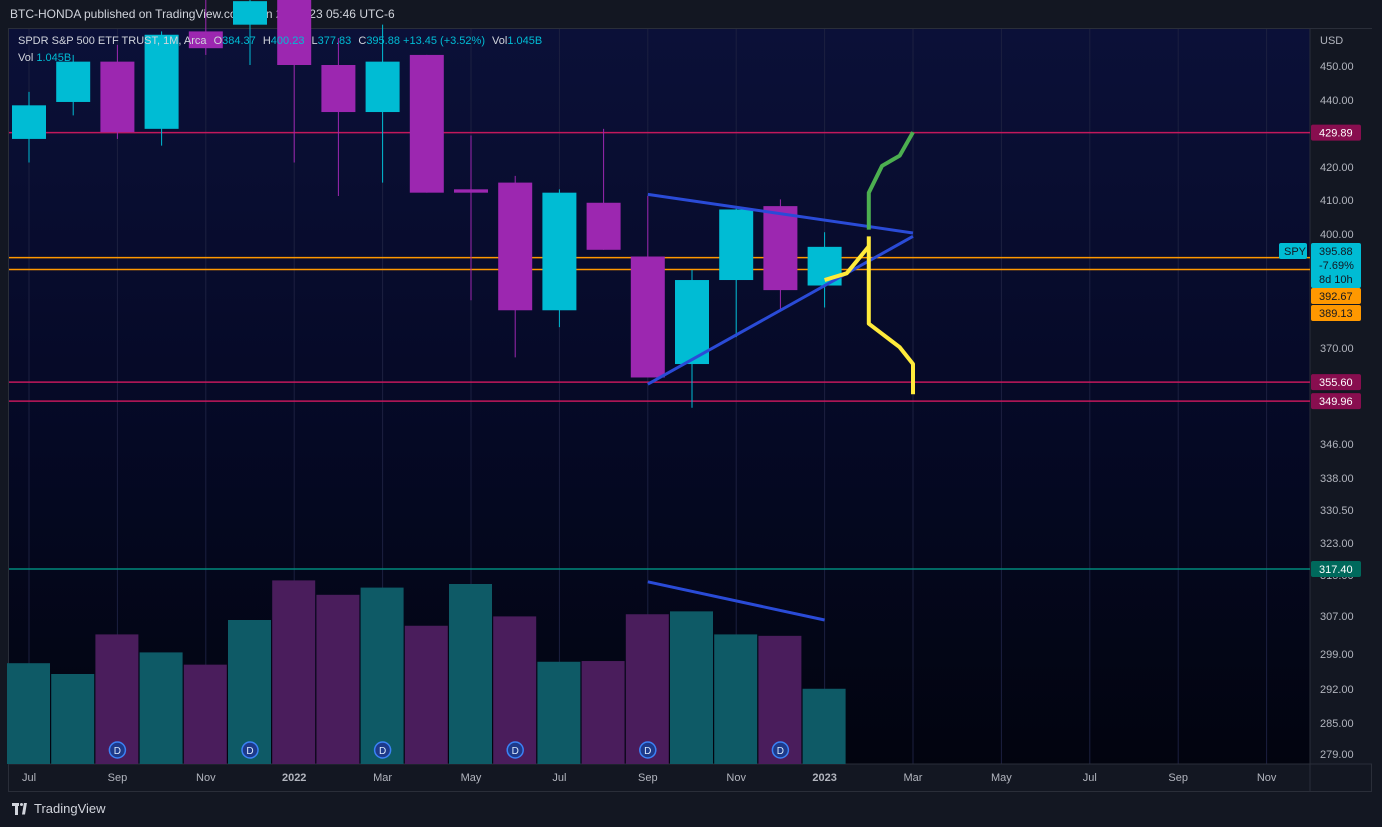 Image resolution: width=1382 pixels, height=827 pixels. I want to click on level-tag-value: 389.13, so click(1336, 314).